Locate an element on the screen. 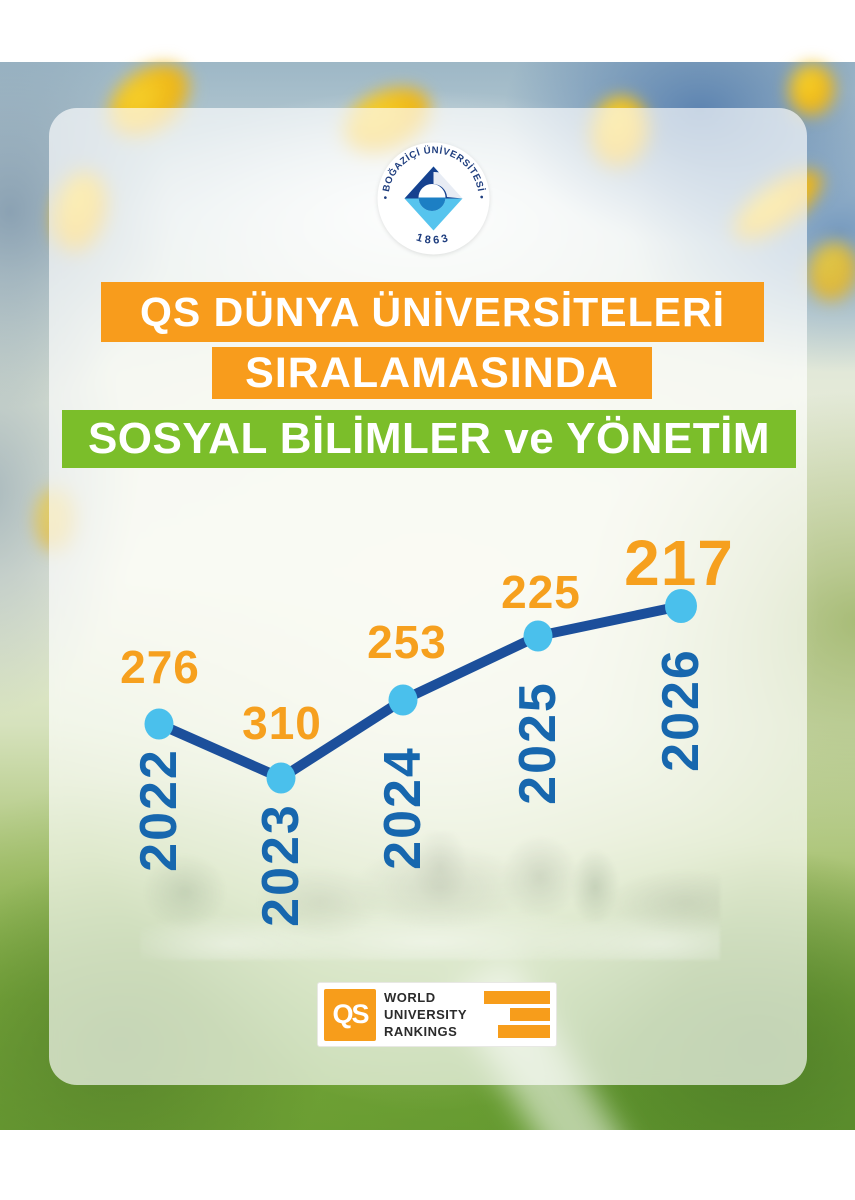  qs-row-world: WORLD is located at coordinates (467, 997).